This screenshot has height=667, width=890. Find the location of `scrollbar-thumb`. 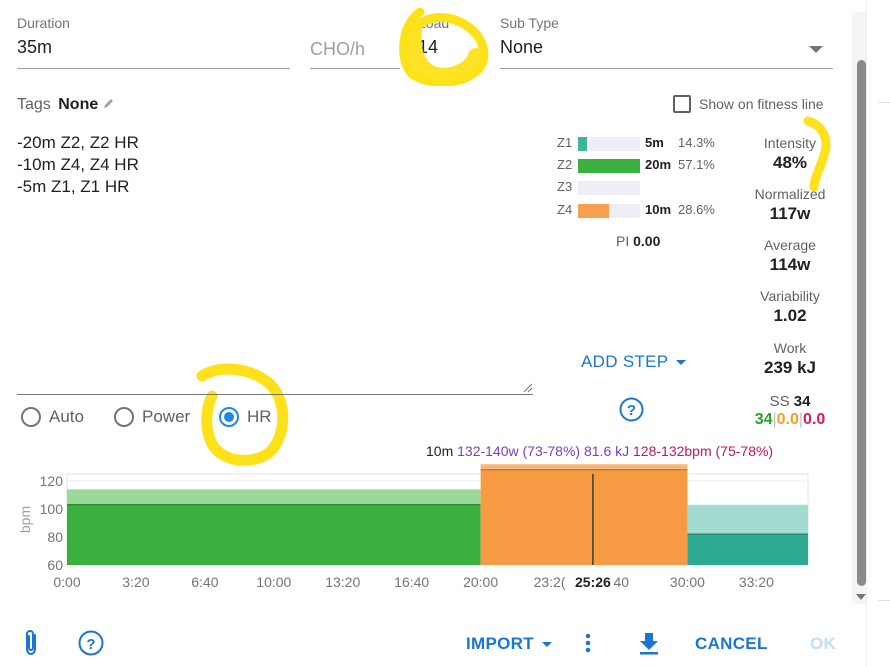

scrollbar-thumb is located at coordinates (861, 323).